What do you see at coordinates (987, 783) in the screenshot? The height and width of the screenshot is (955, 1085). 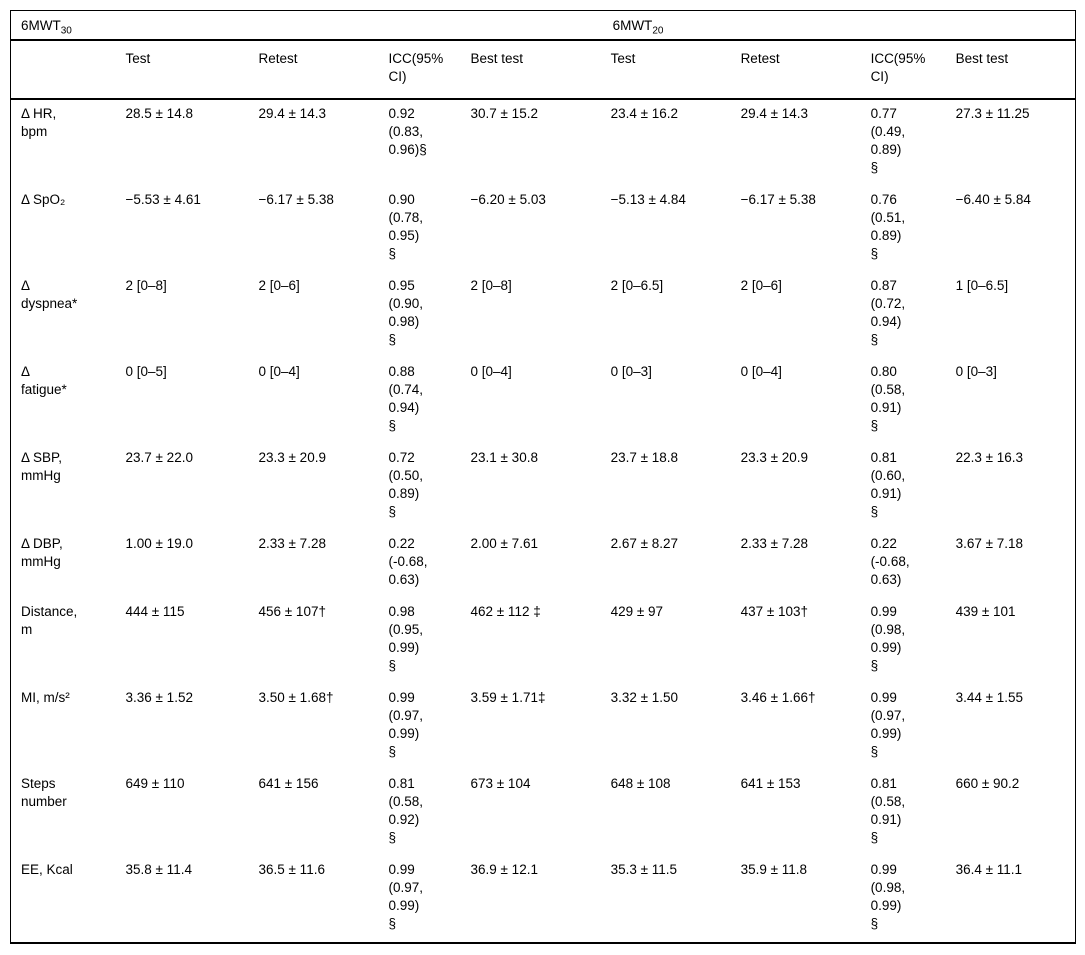 I see `cell: 660 ± 90.2` at bounding box center [987, 783].